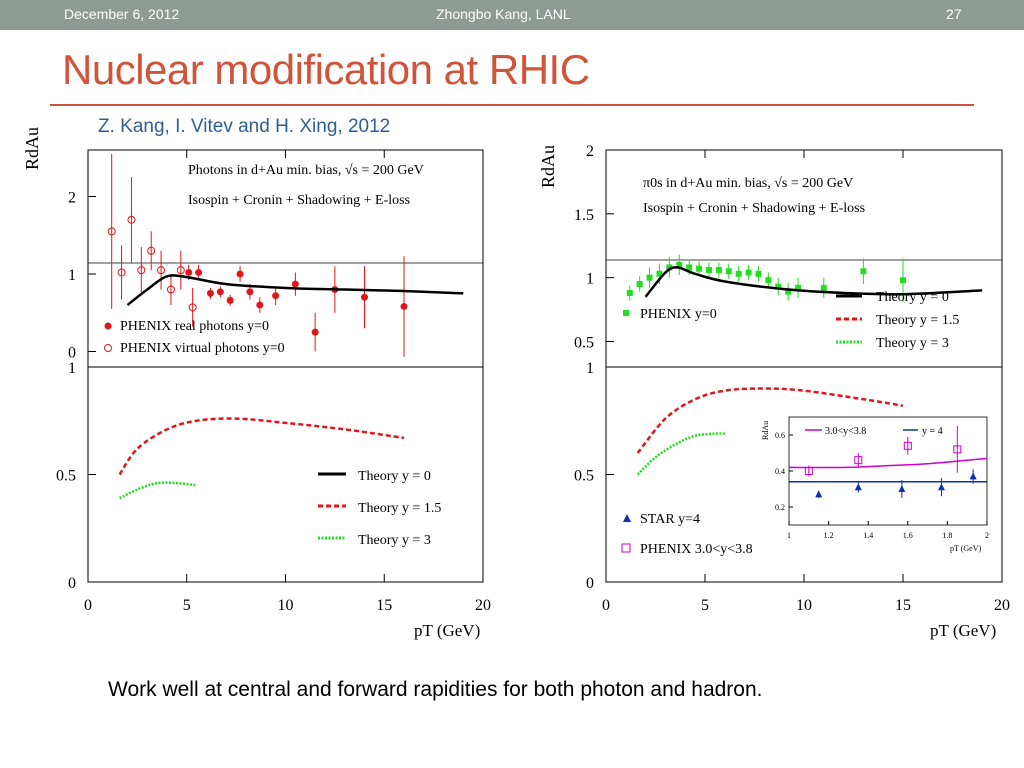 The image size is (1024, 768). Describe the element at coordinates (108, 326) in the screenshot. I see `left-legend-real-marker` at that location.